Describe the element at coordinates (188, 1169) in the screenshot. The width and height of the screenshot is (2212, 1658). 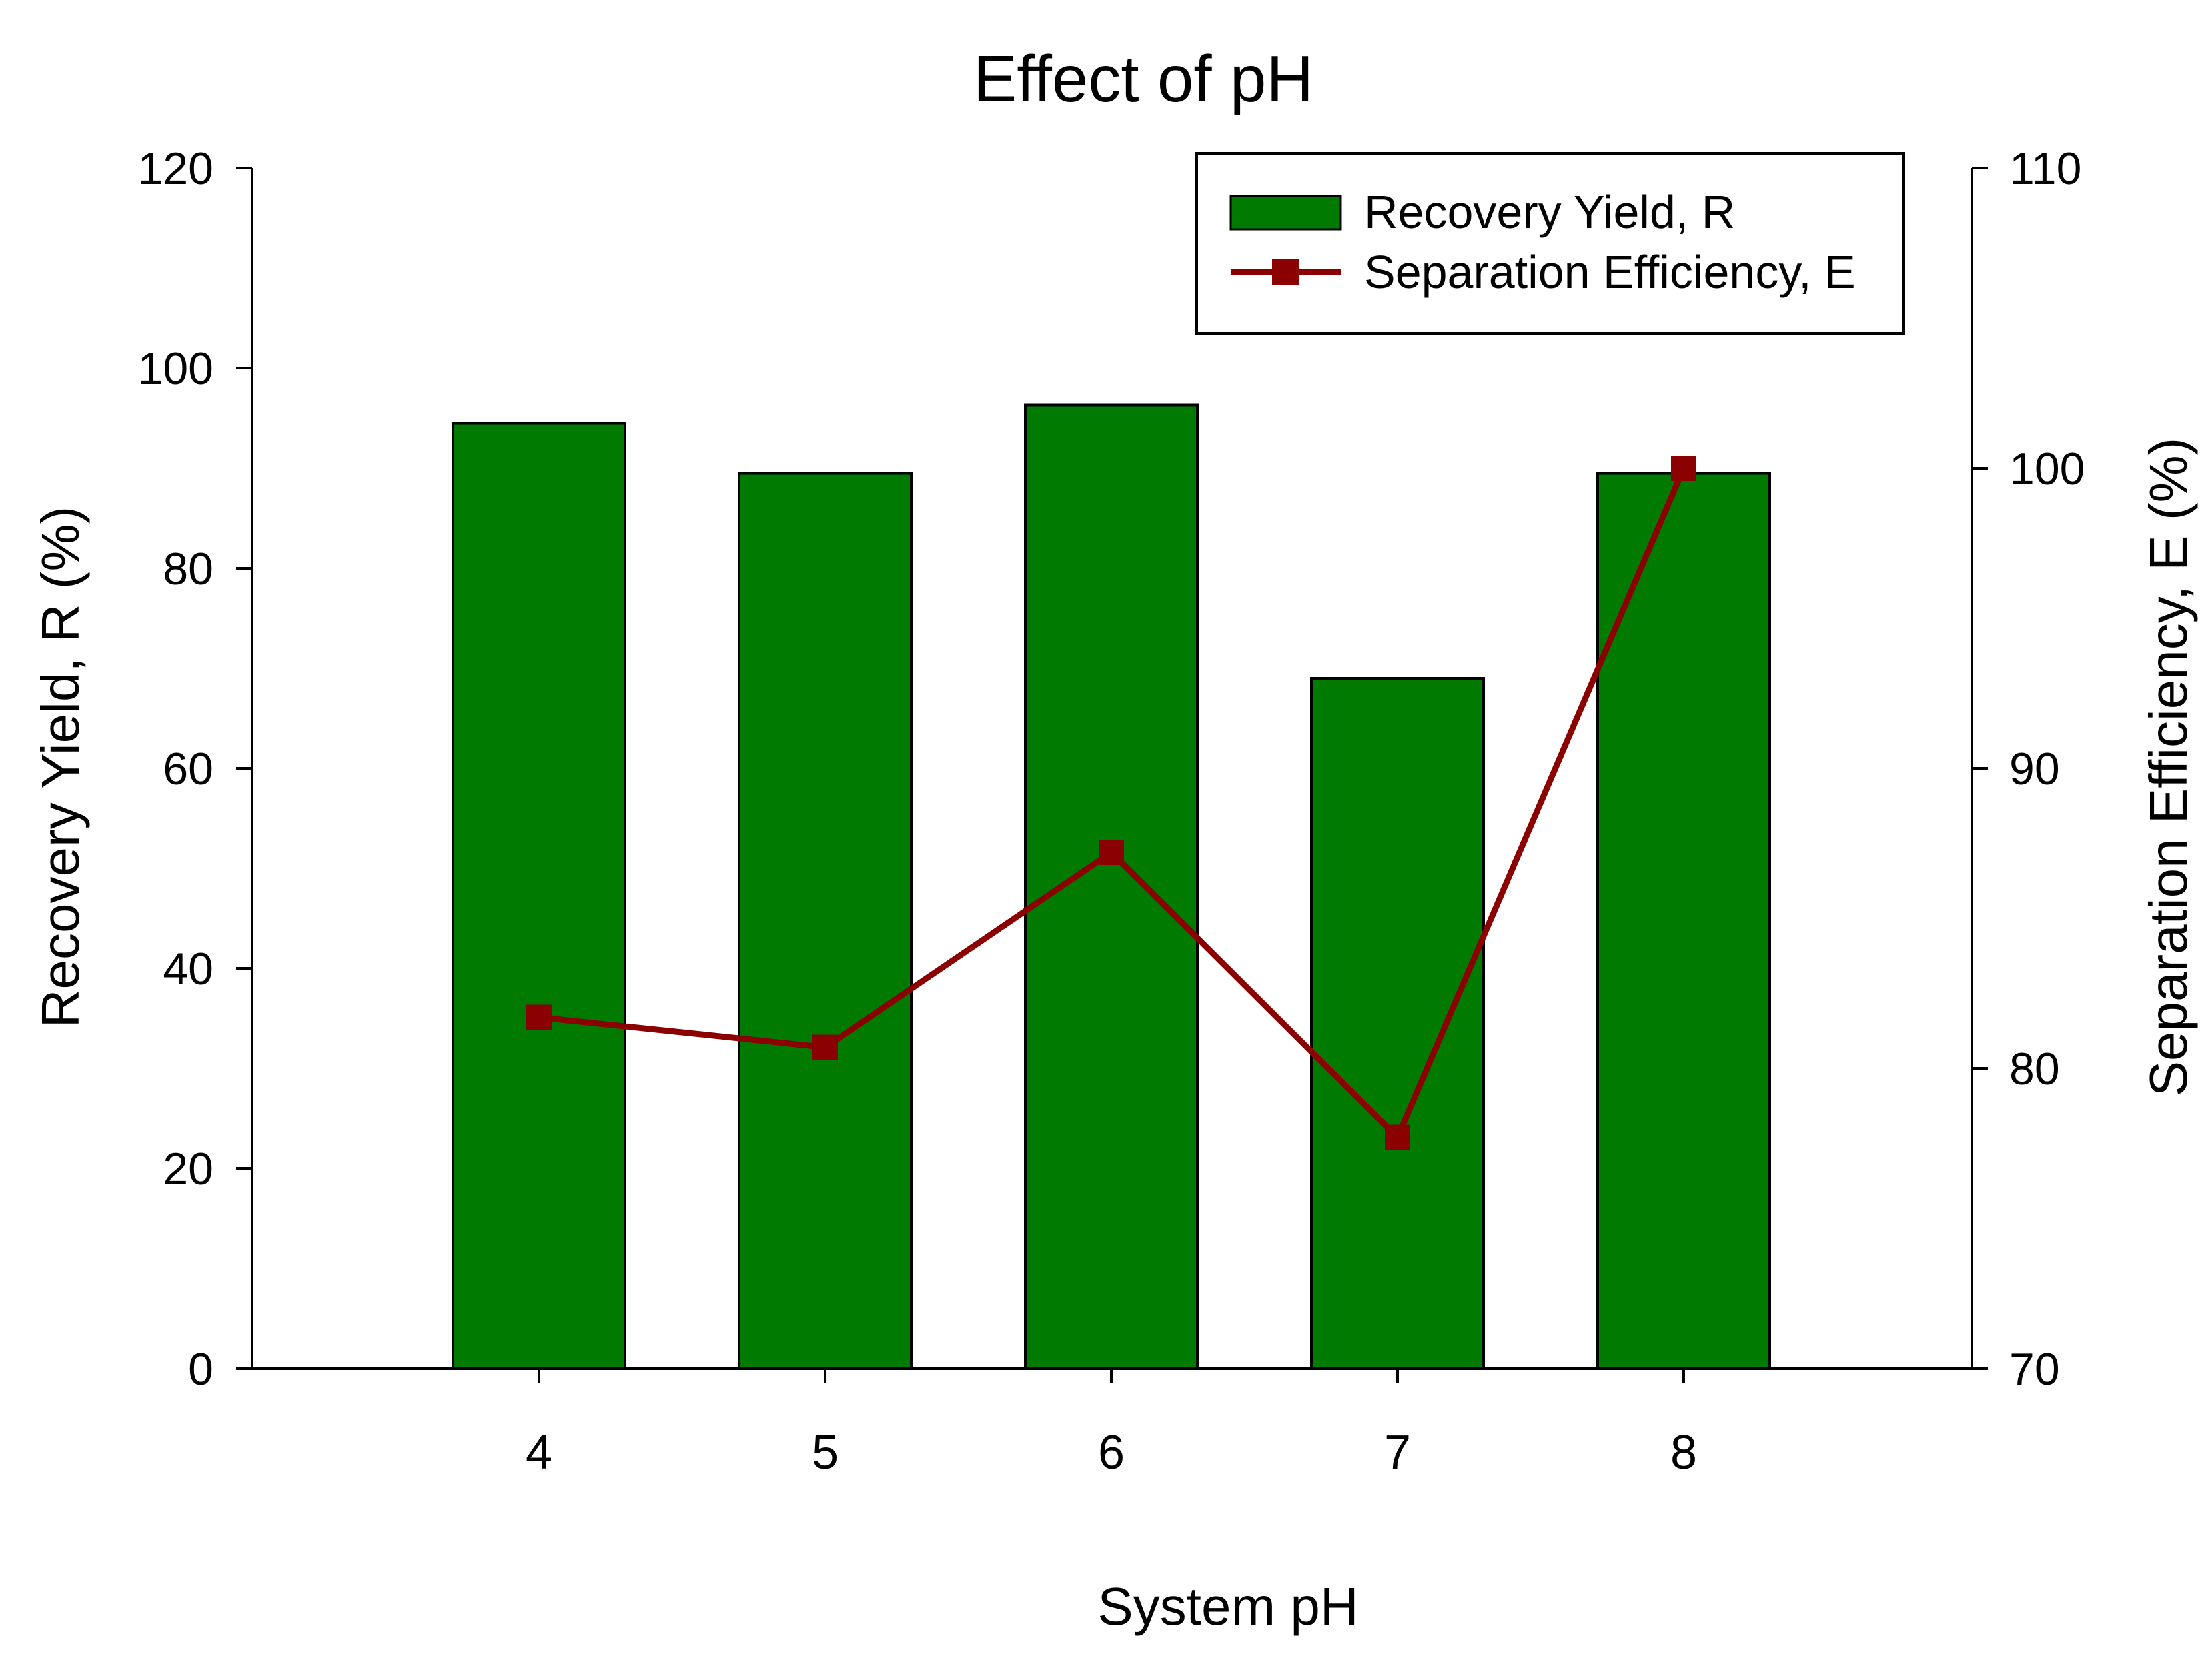
I see `y-tick-label: 20` at that location.